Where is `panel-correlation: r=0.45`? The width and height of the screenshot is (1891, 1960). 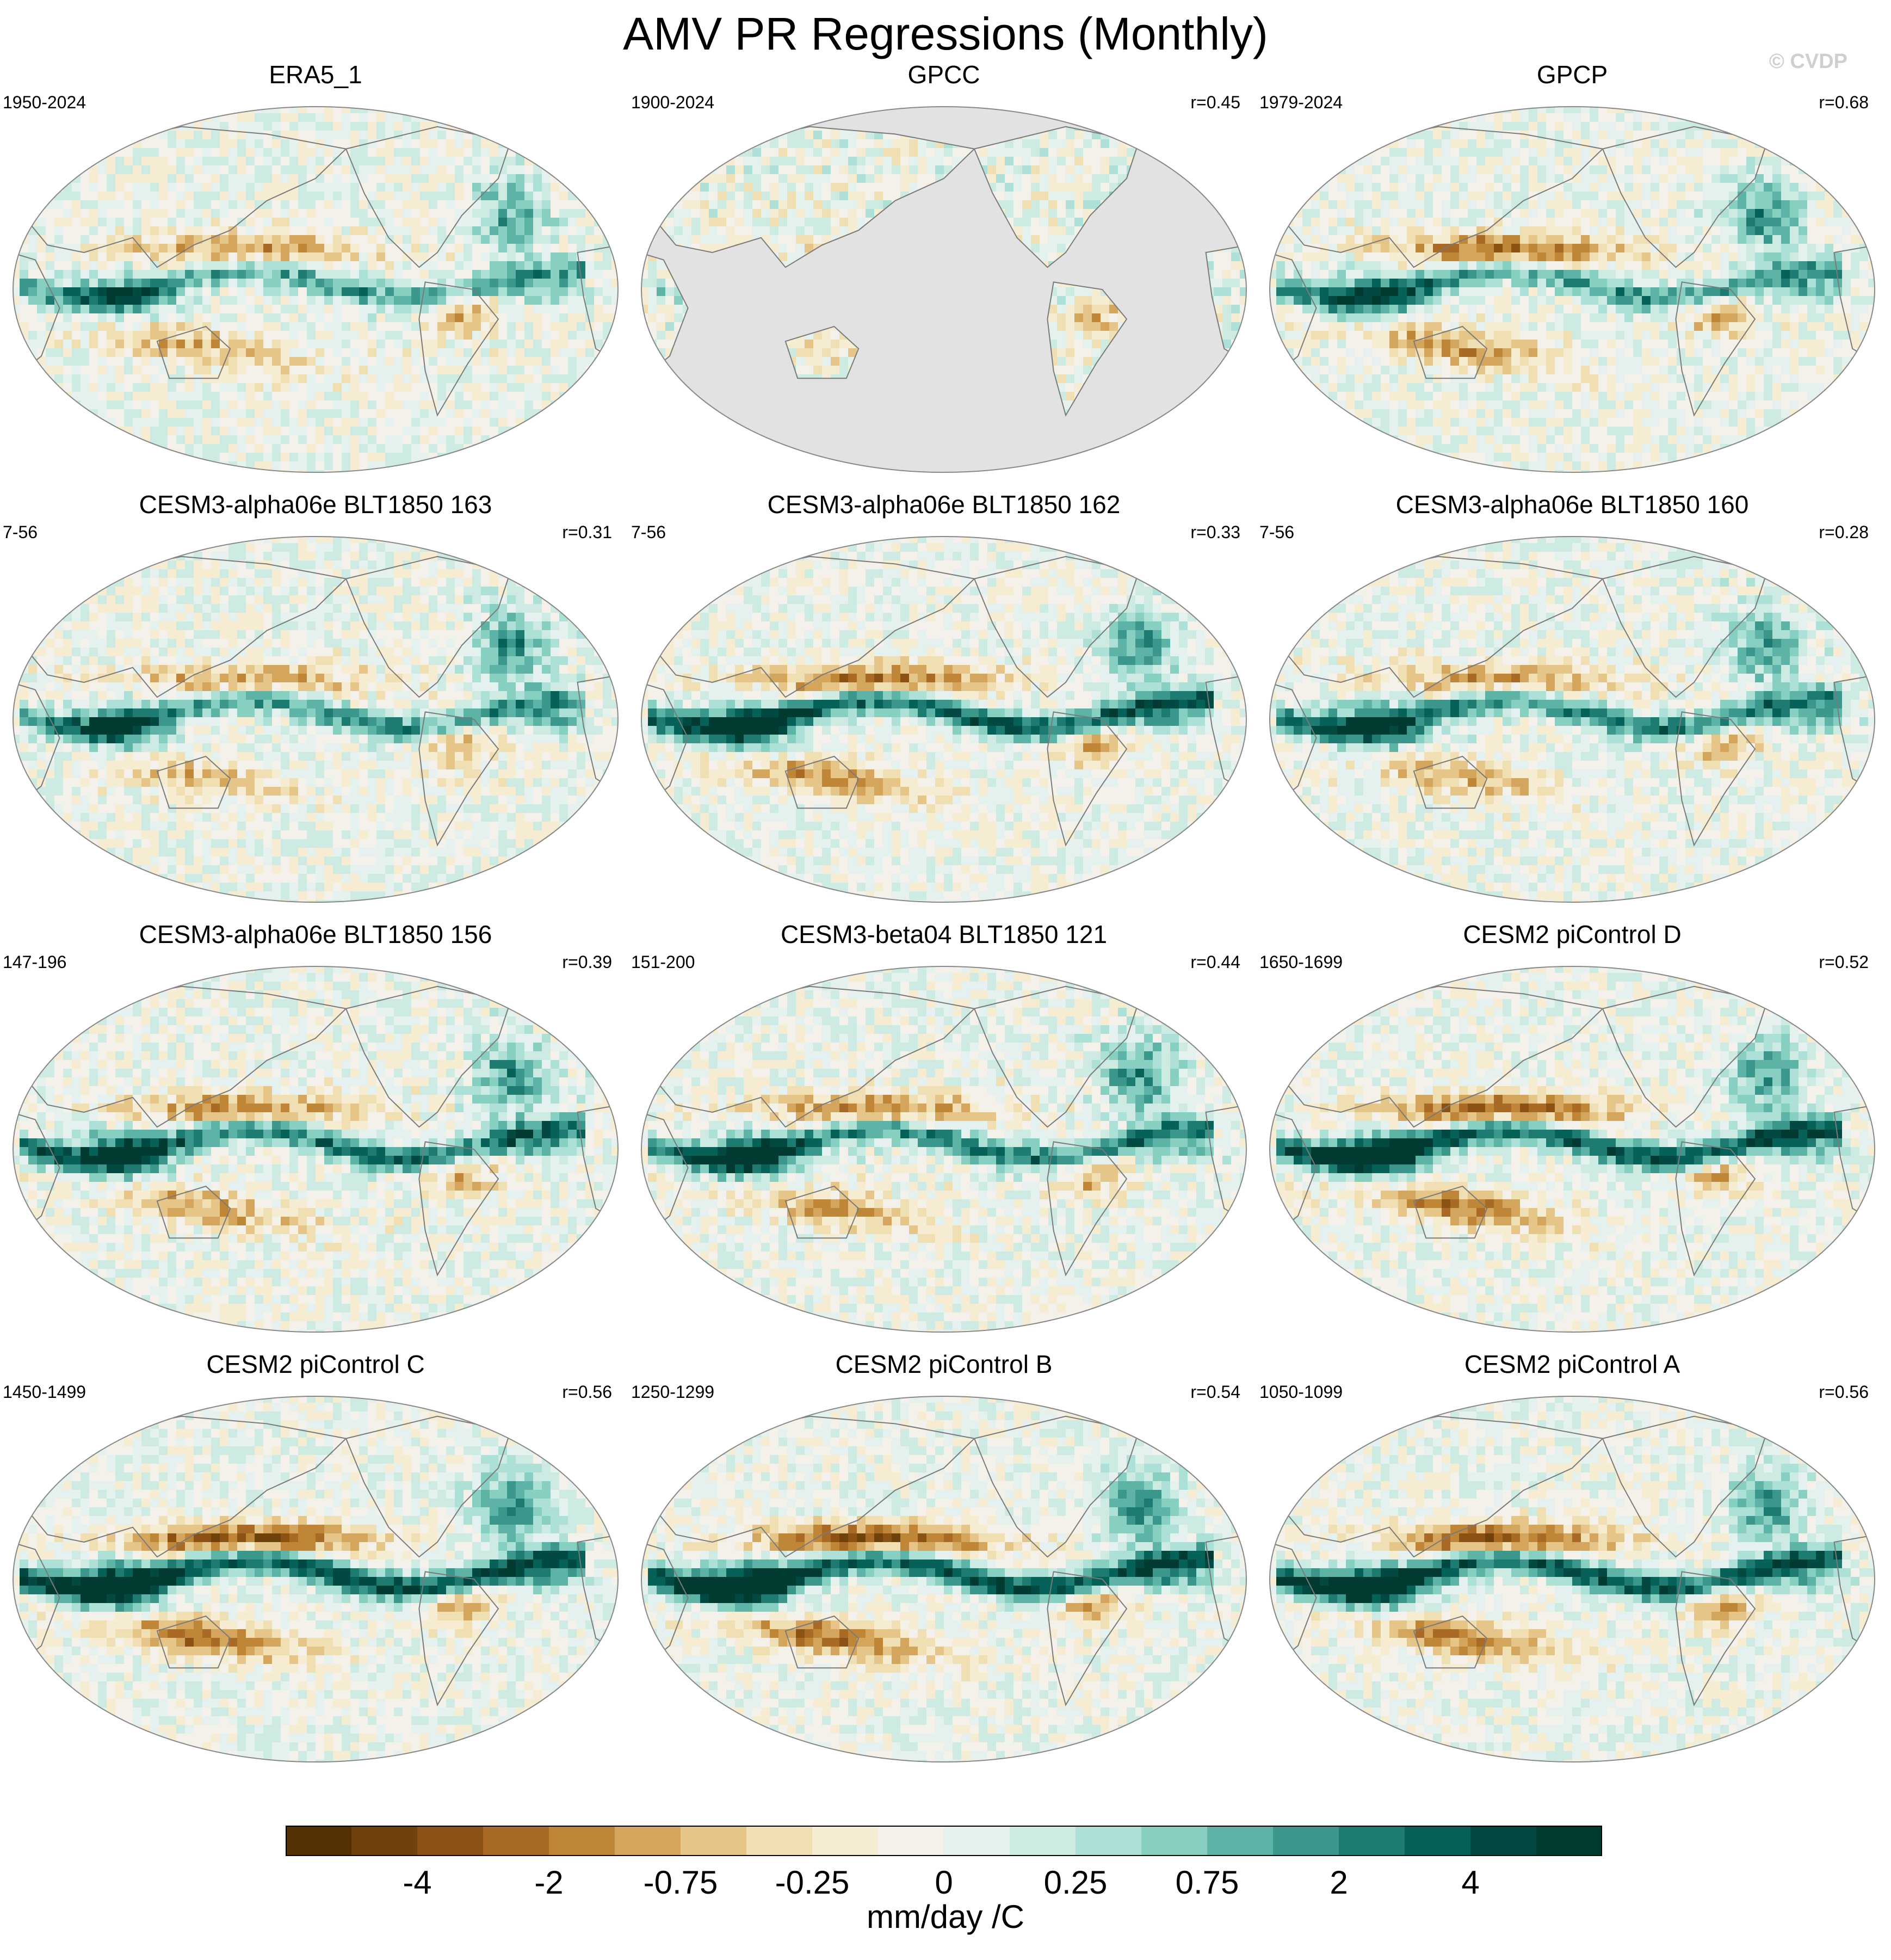
panel-correlation: r=0.45 is located at coordinates (1215, 103).